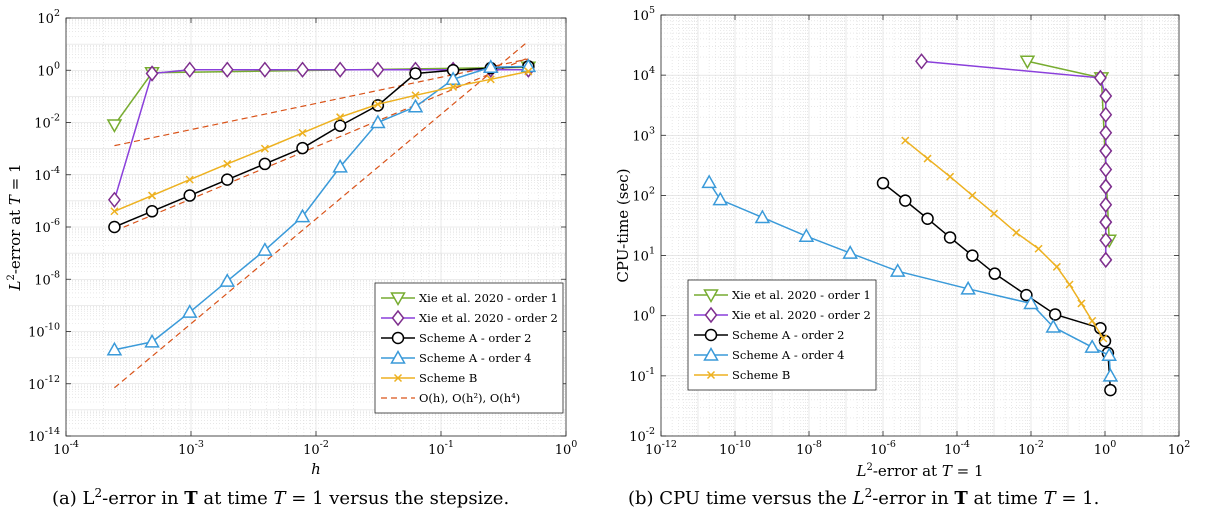 The height and width of the screenshot is (519, 1209). What do you see at coordinates (643, 134) in the screenshot?
I see `y-tick-label: 10³` at bounding box center [643, 134].